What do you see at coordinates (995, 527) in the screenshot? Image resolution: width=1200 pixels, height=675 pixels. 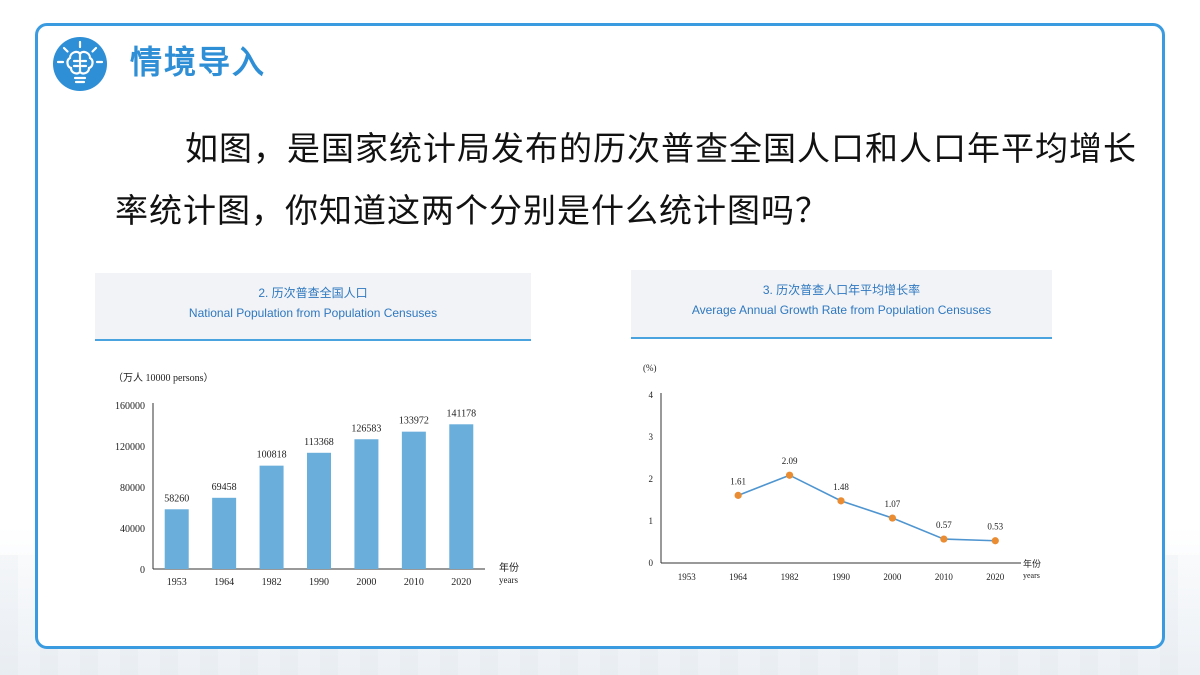 I see `growth-value-label: 0.53` at bounding box center [995, 527].